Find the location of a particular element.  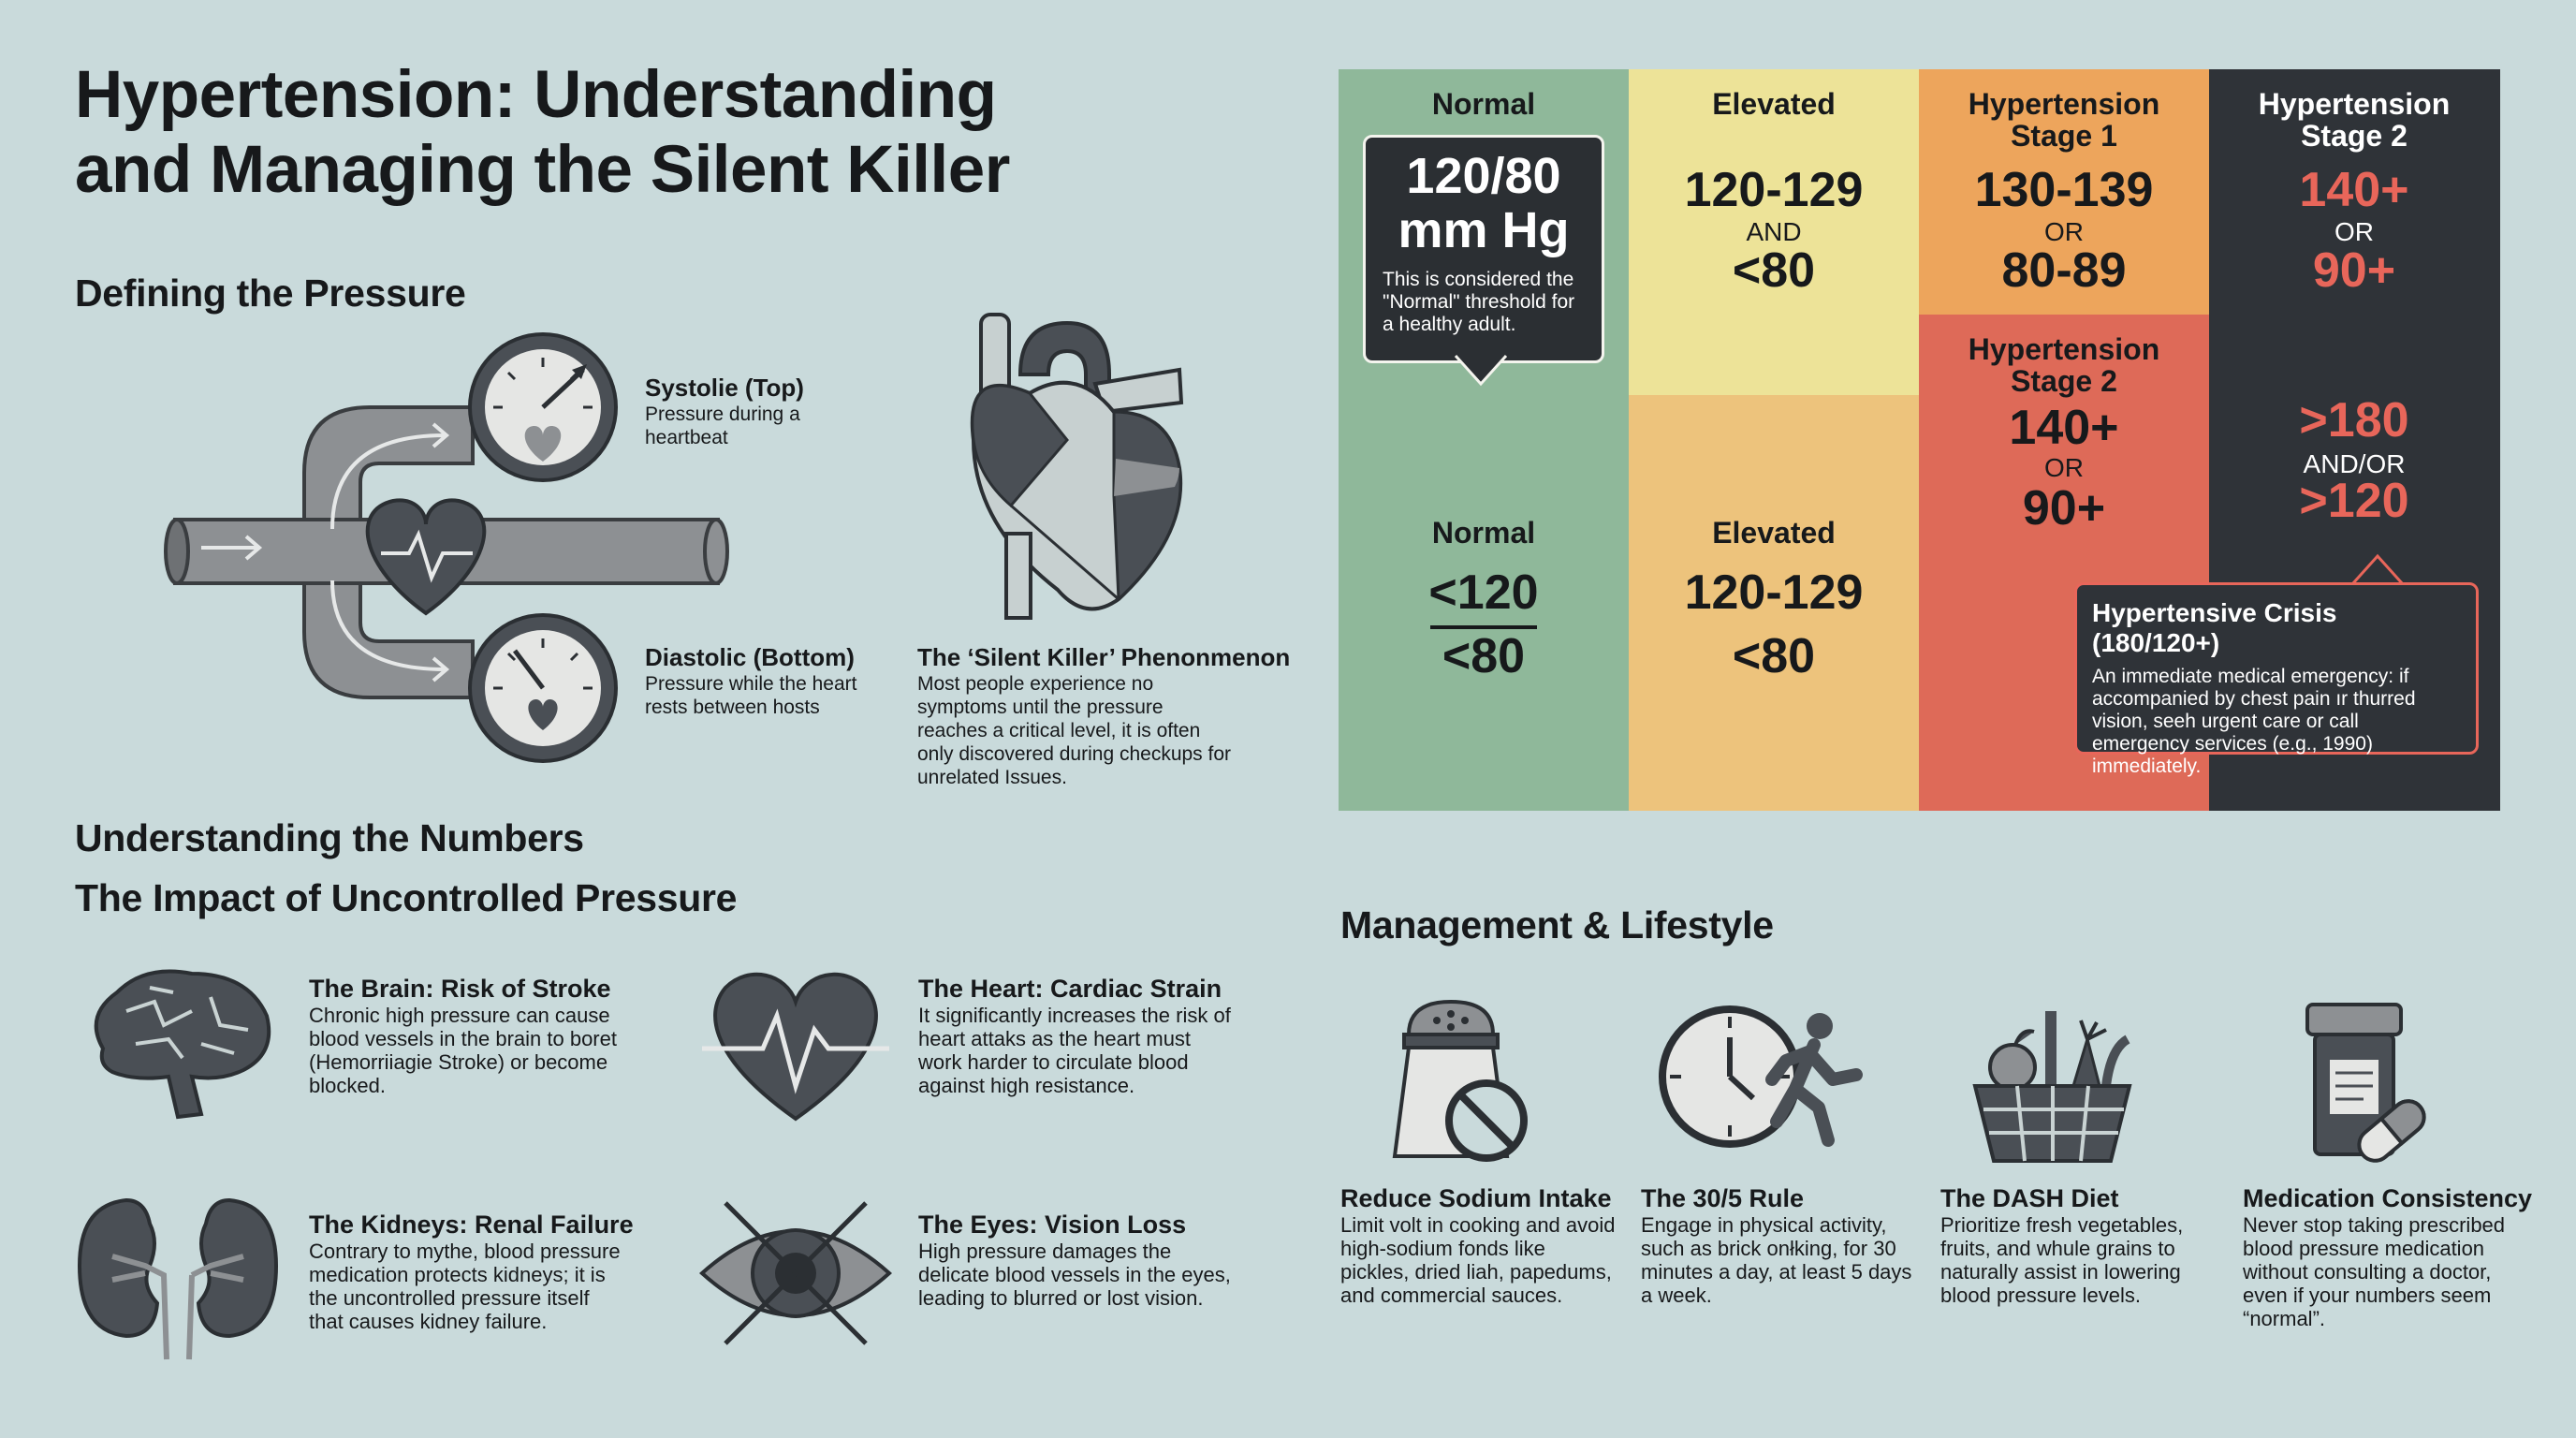

stage2-diastolic: 90+ is located at coordinates (2354, 270).